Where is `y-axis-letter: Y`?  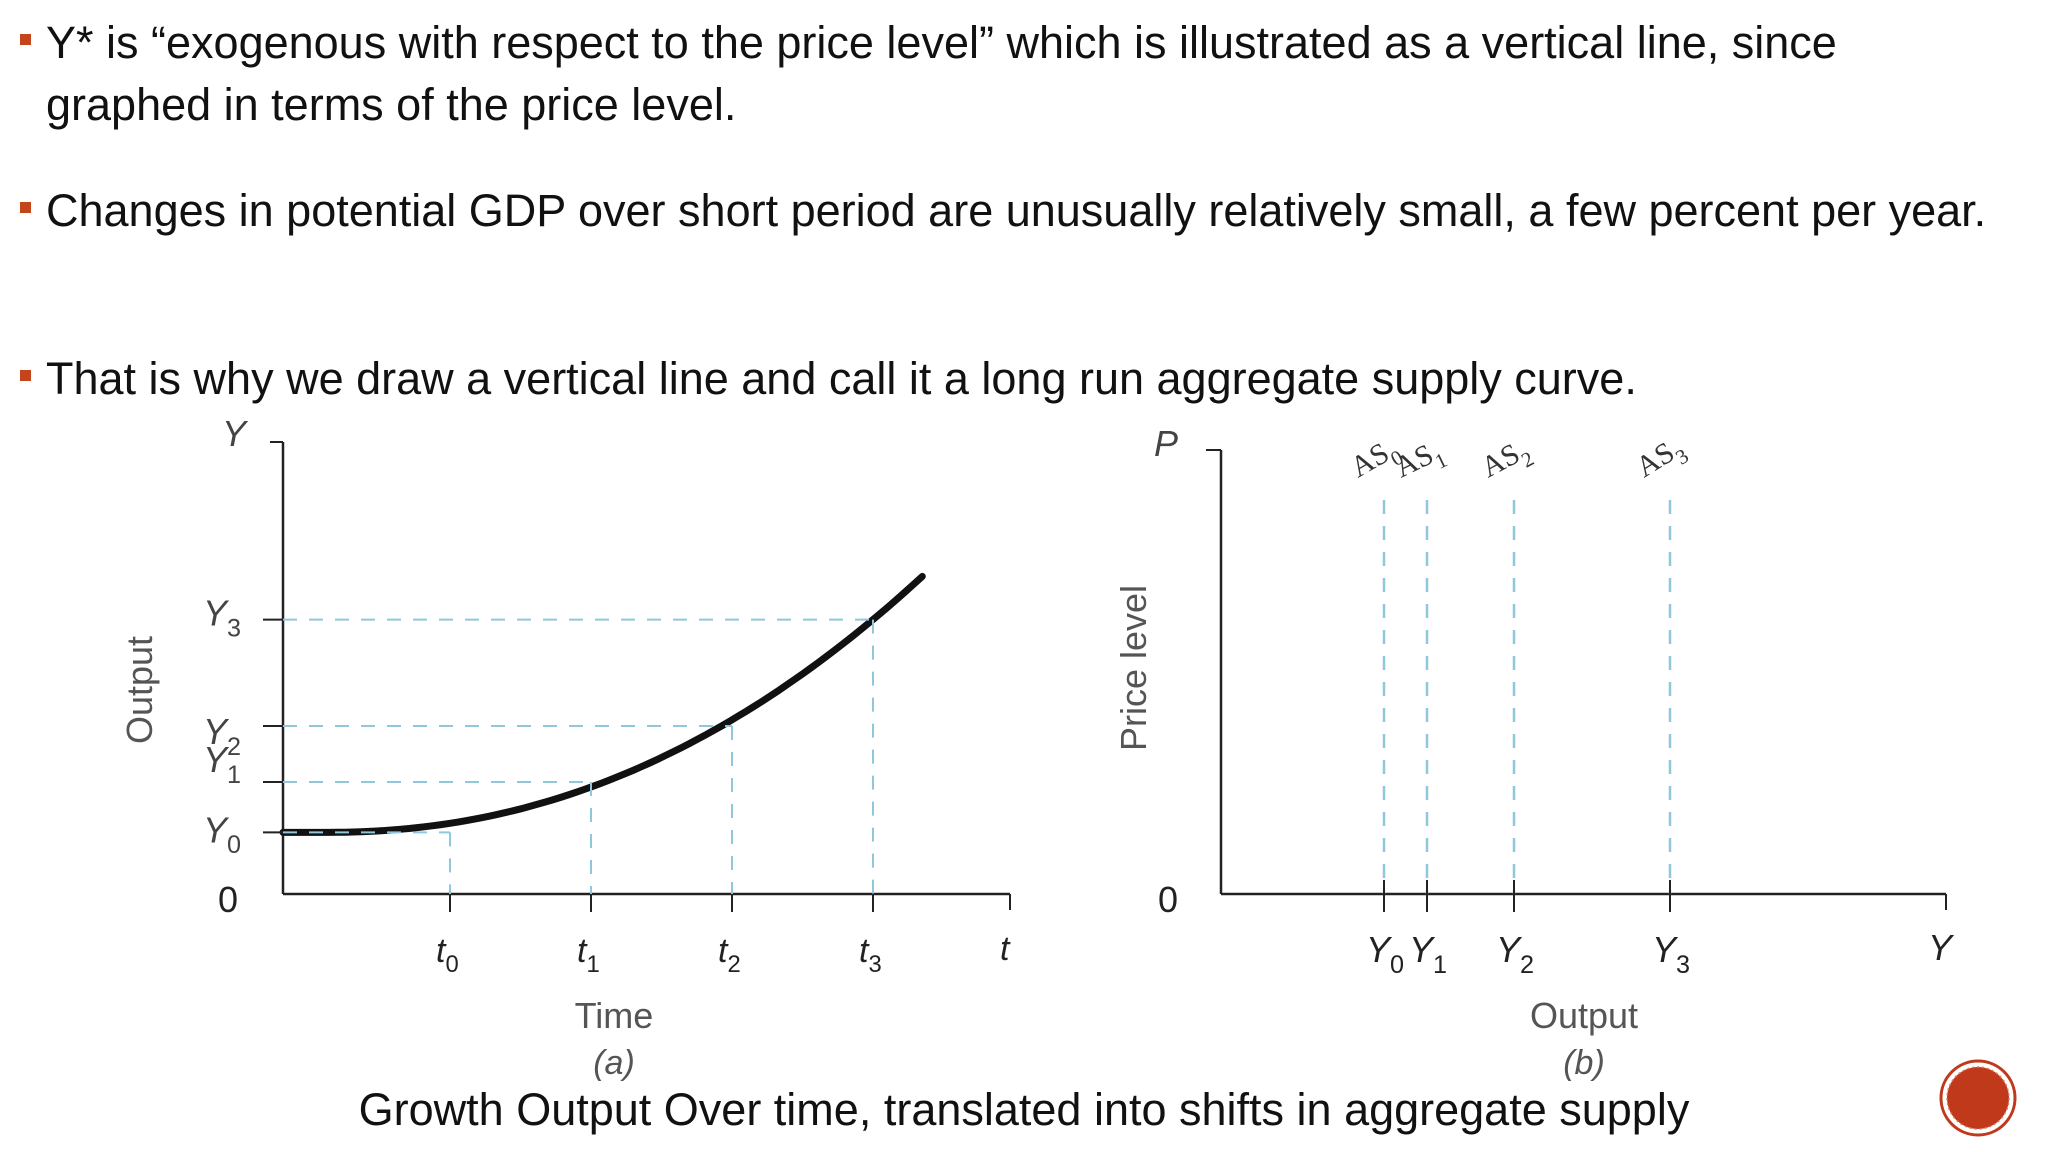 y-axis-letter: Y is located at coordinates (235, 433).